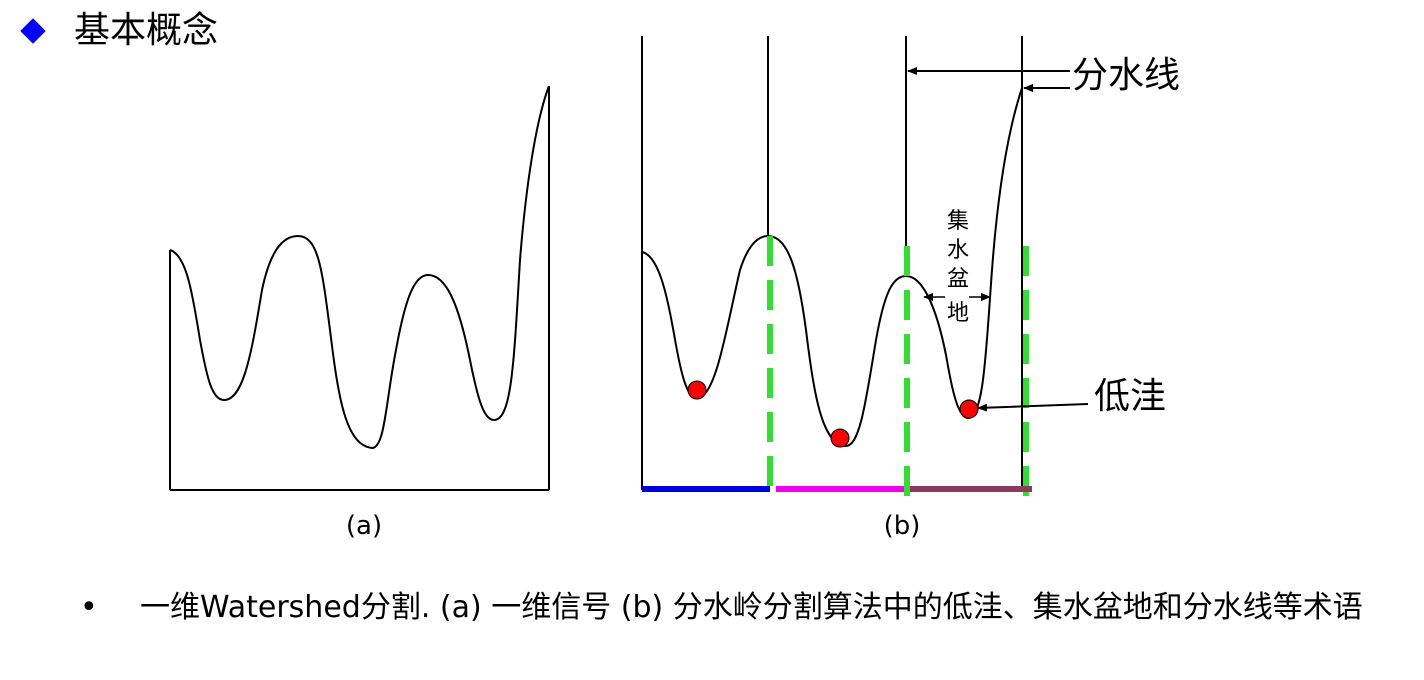 The width and height of the screenshot is (1424, 680). Describe the element at coordinates (364, 526) in the screenshot. I see `figure-a-label: (a)` at that location.